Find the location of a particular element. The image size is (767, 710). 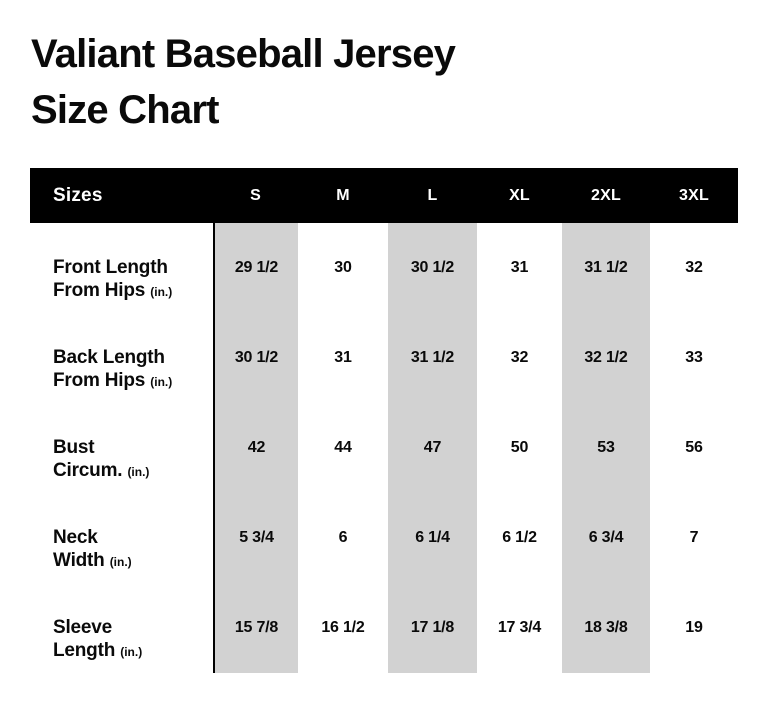

value-cell: 33 is located at coordinates (694, 357).